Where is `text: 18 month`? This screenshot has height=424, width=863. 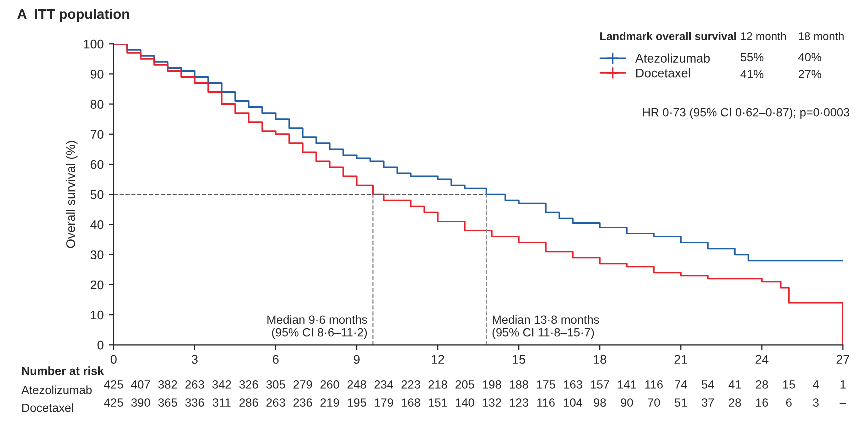 text: 18 month is located at coordinates (821, 36).